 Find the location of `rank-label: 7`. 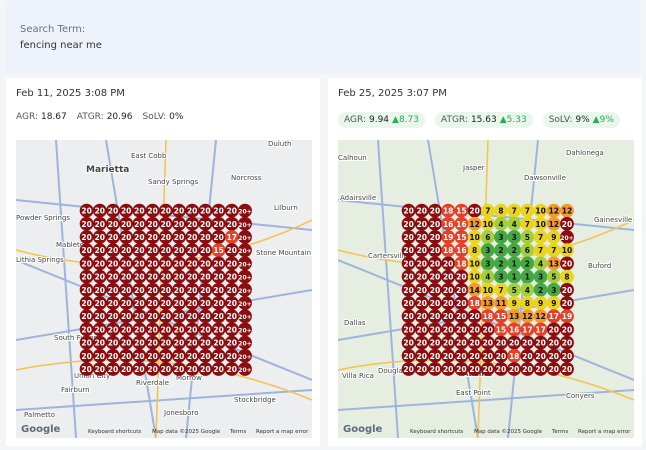

rank-label: 7 is located at coordinates (527, 211).